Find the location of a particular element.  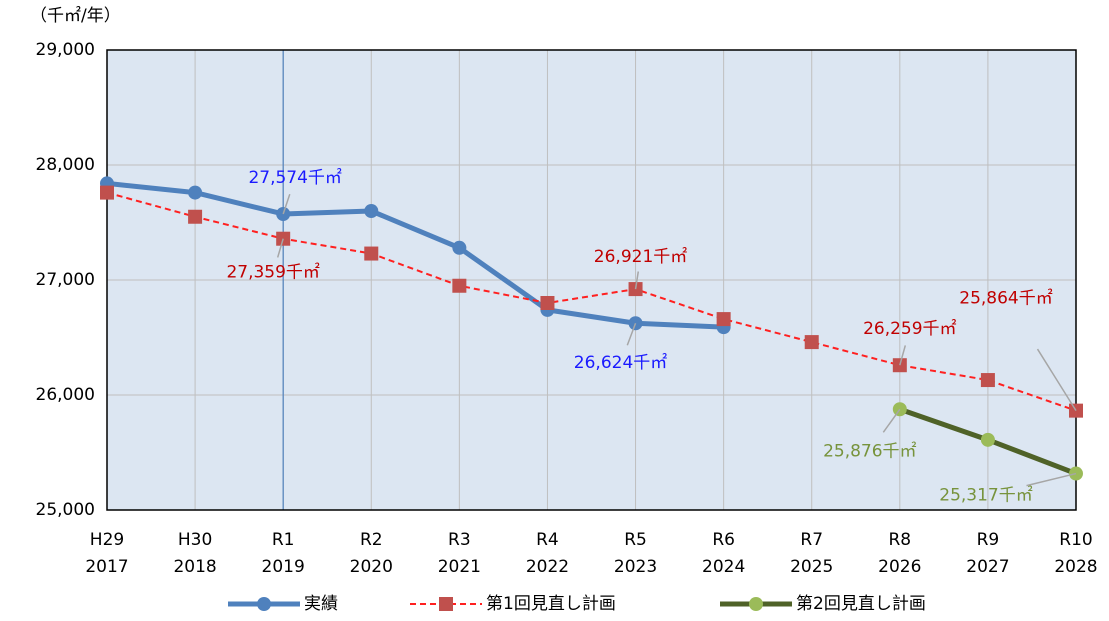

x-tick-label: R6 is located at coordinates (723, 540).